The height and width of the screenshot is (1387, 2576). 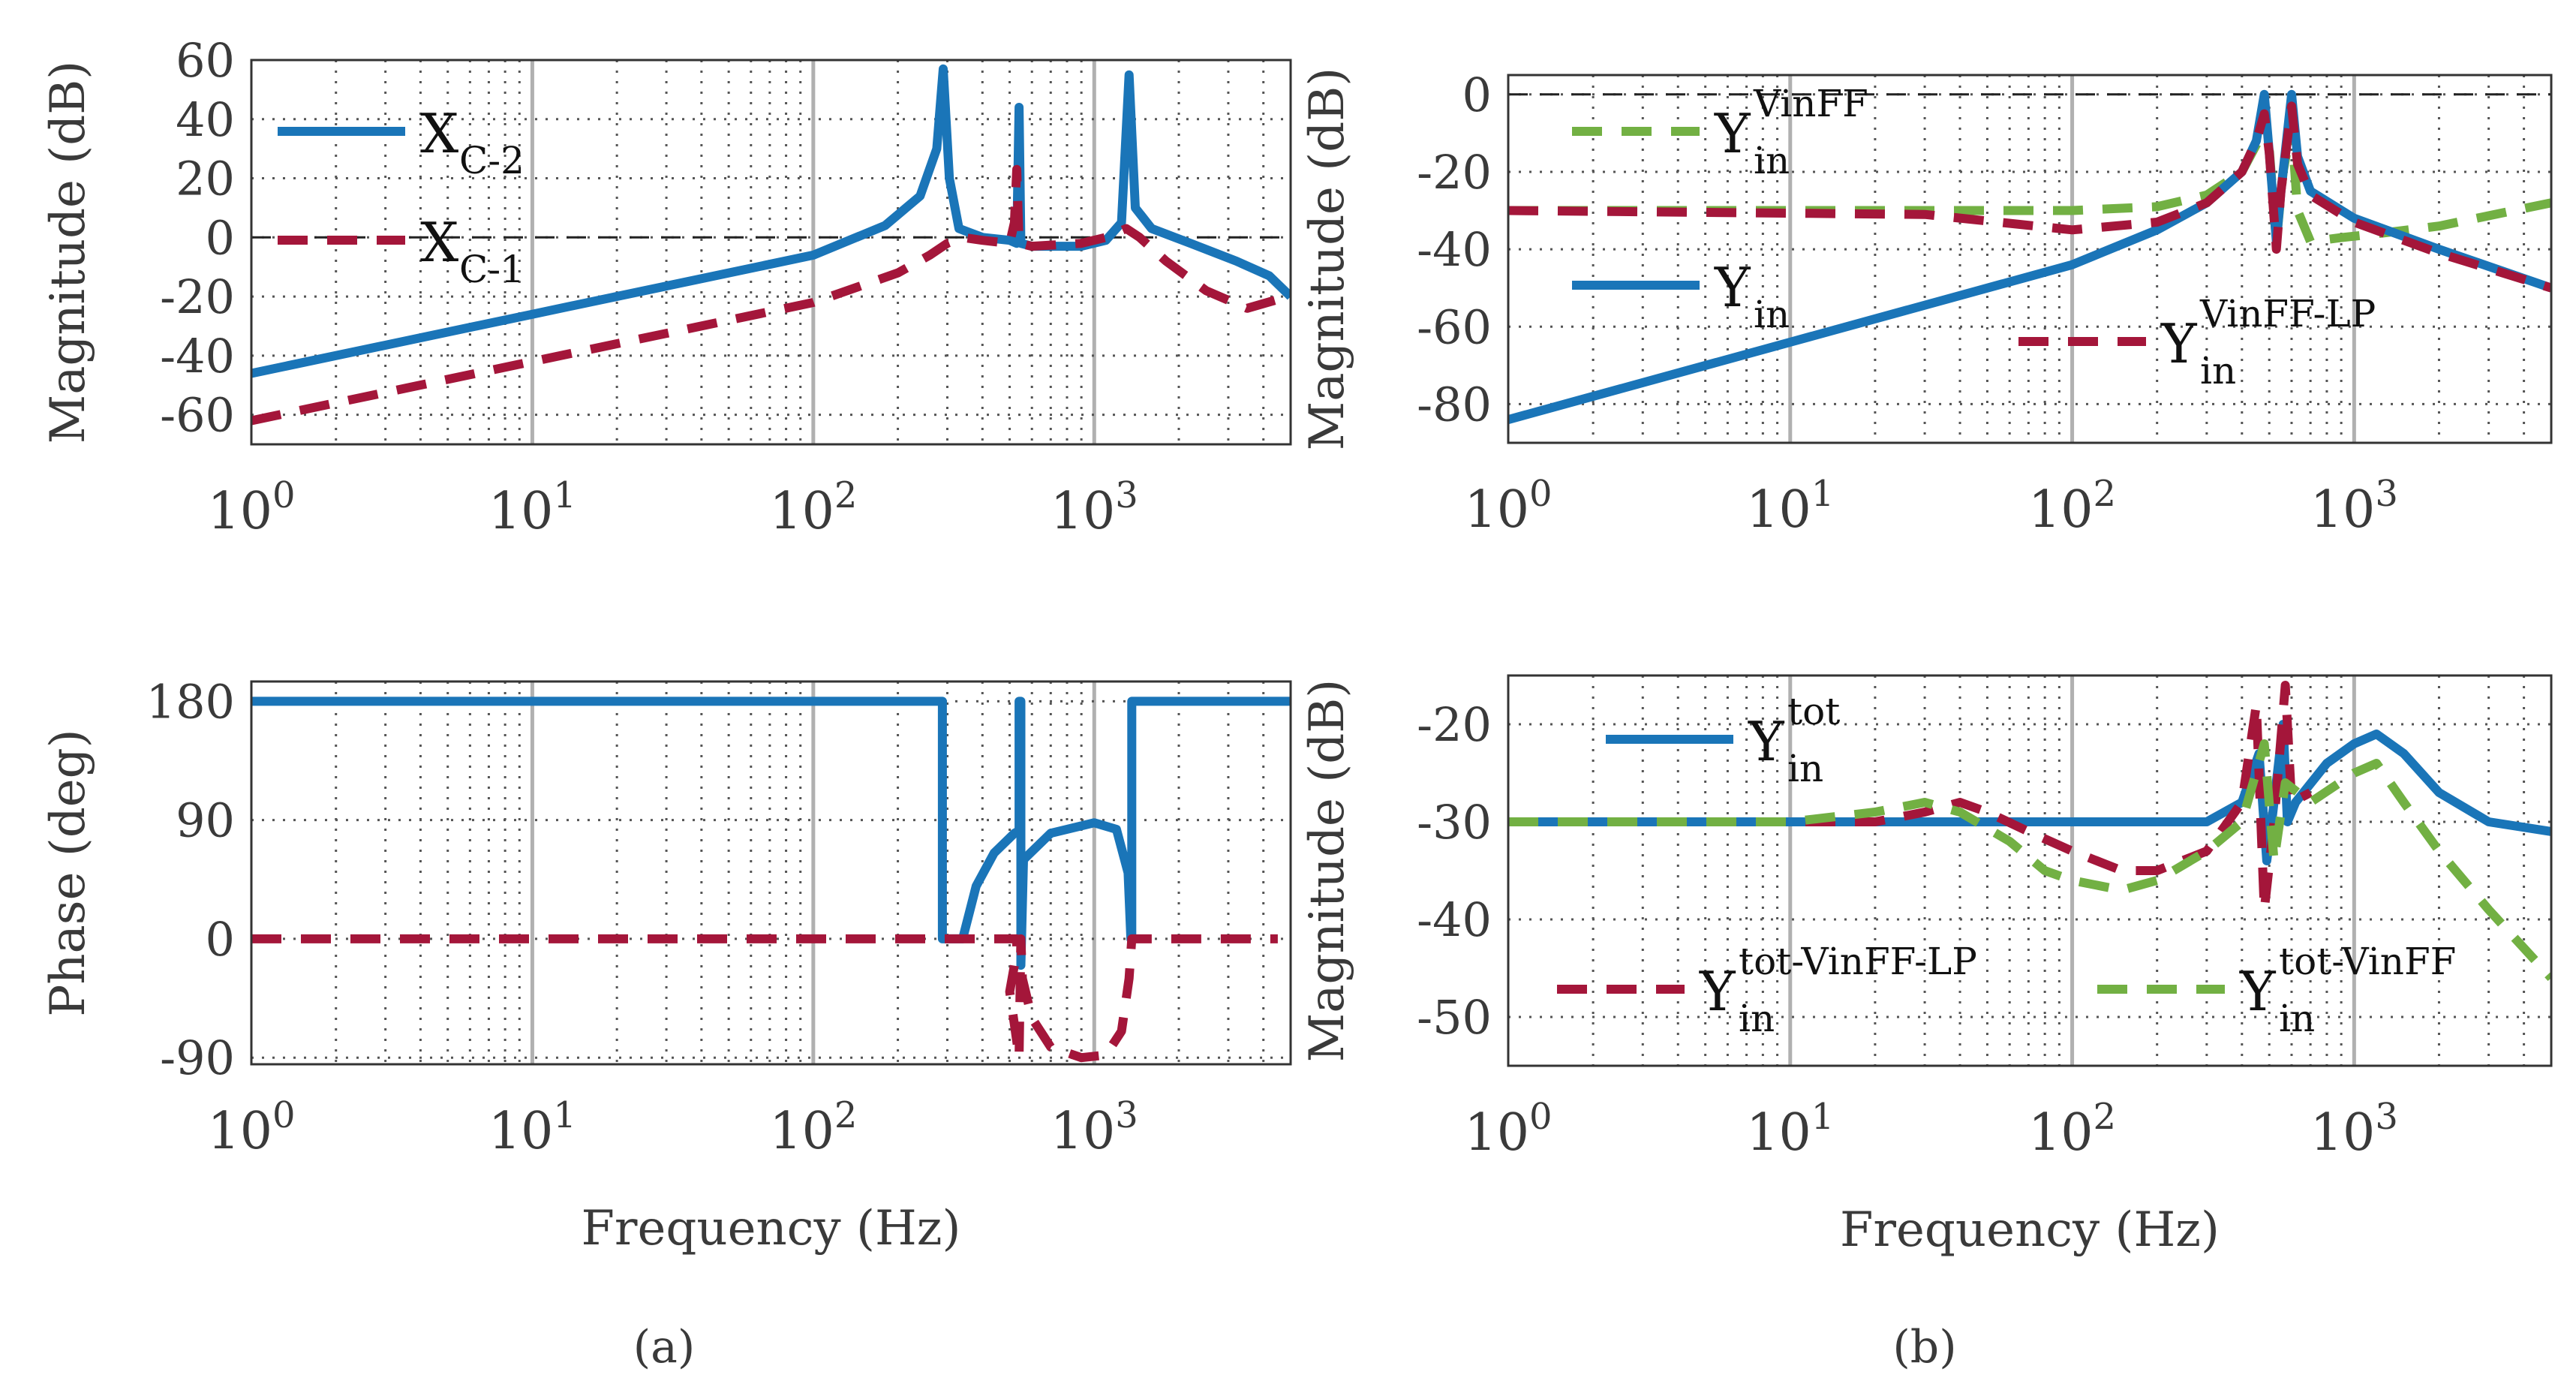 I want to click on caption-b: (b), so click(x=1924, y=1347).